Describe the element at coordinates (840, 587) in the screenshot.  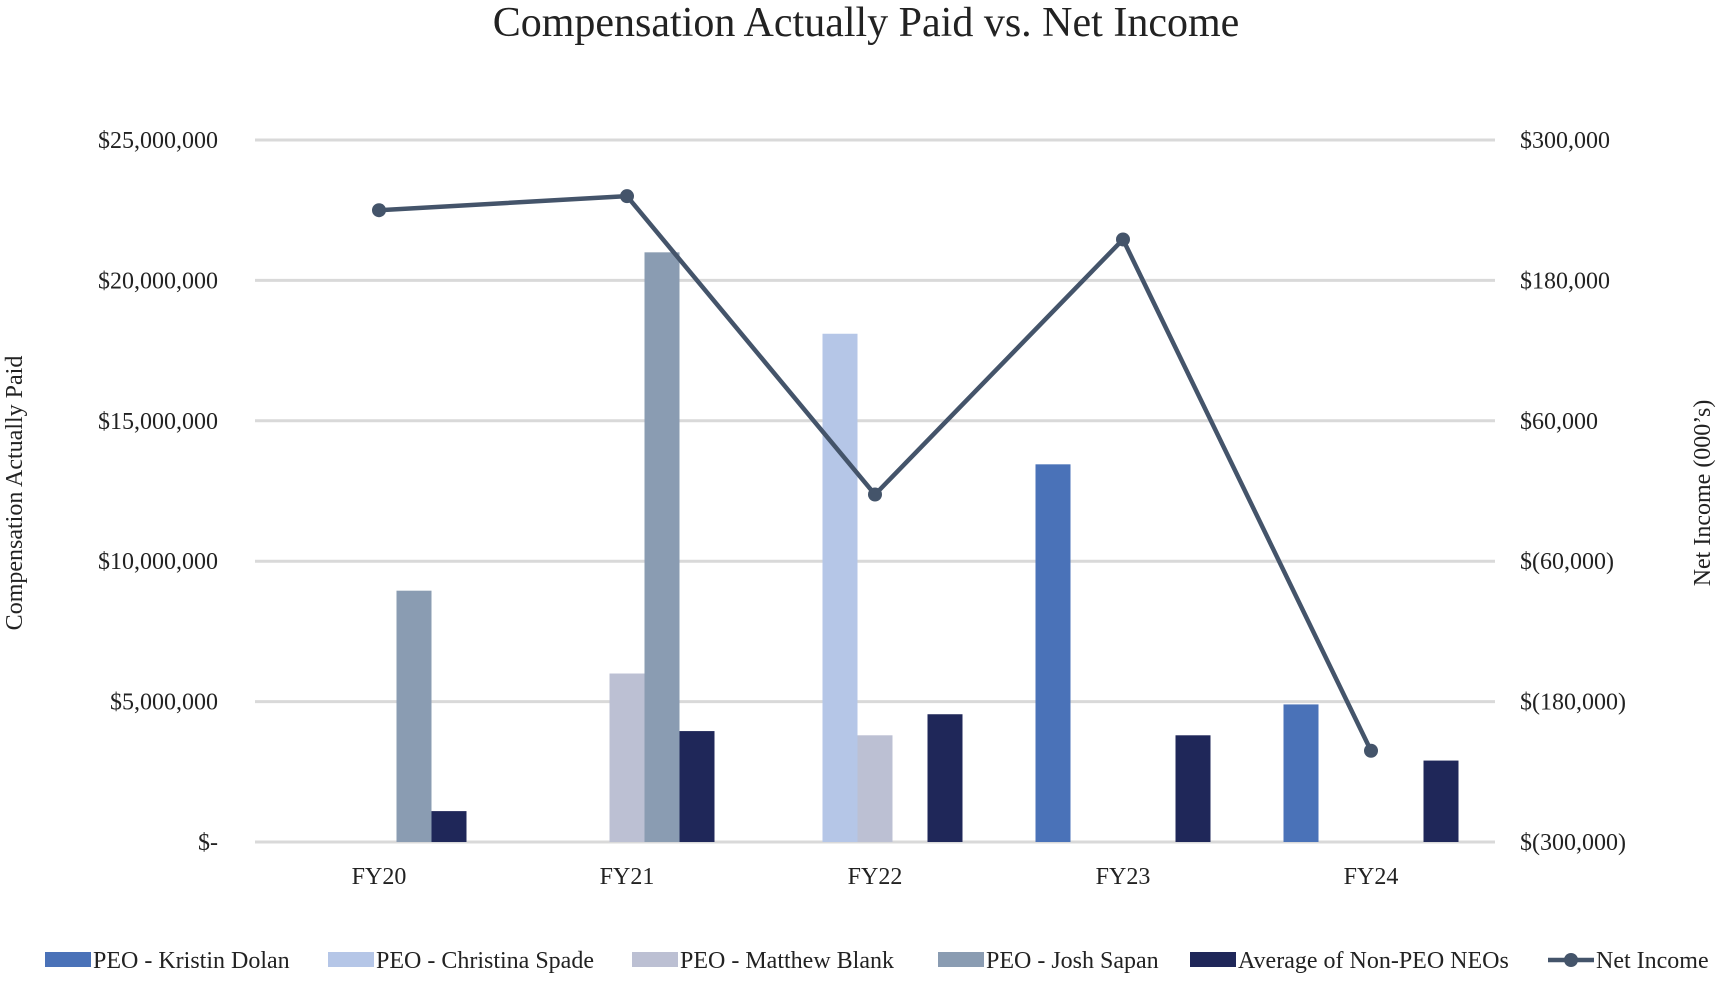
I see `bar-peo-christina-spade-fy22` at that location.